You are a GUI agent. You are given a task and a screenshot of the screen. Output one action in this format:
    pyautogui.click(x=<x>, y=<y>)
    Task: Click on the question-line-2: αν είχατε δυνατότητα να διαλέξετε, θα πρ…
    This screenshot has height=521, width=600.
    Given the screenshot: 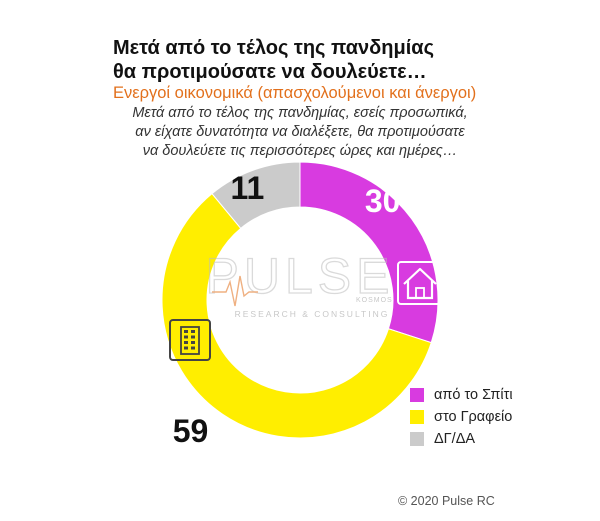 What is the action you would take?
    pyautogui.click(x=300, y=132)
    